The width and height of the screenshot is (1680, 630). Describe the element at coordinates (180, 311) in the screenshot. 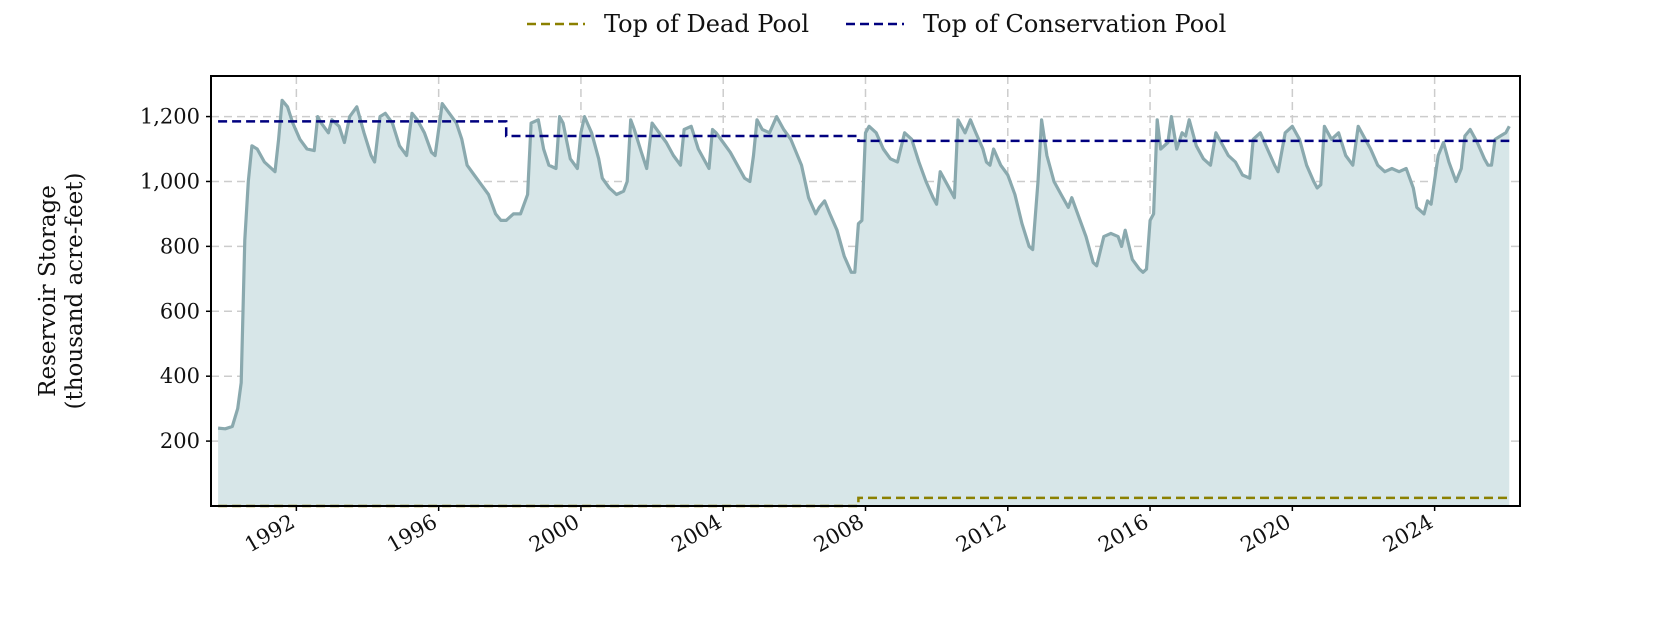

I see `y-tick-label: 600` at that location.